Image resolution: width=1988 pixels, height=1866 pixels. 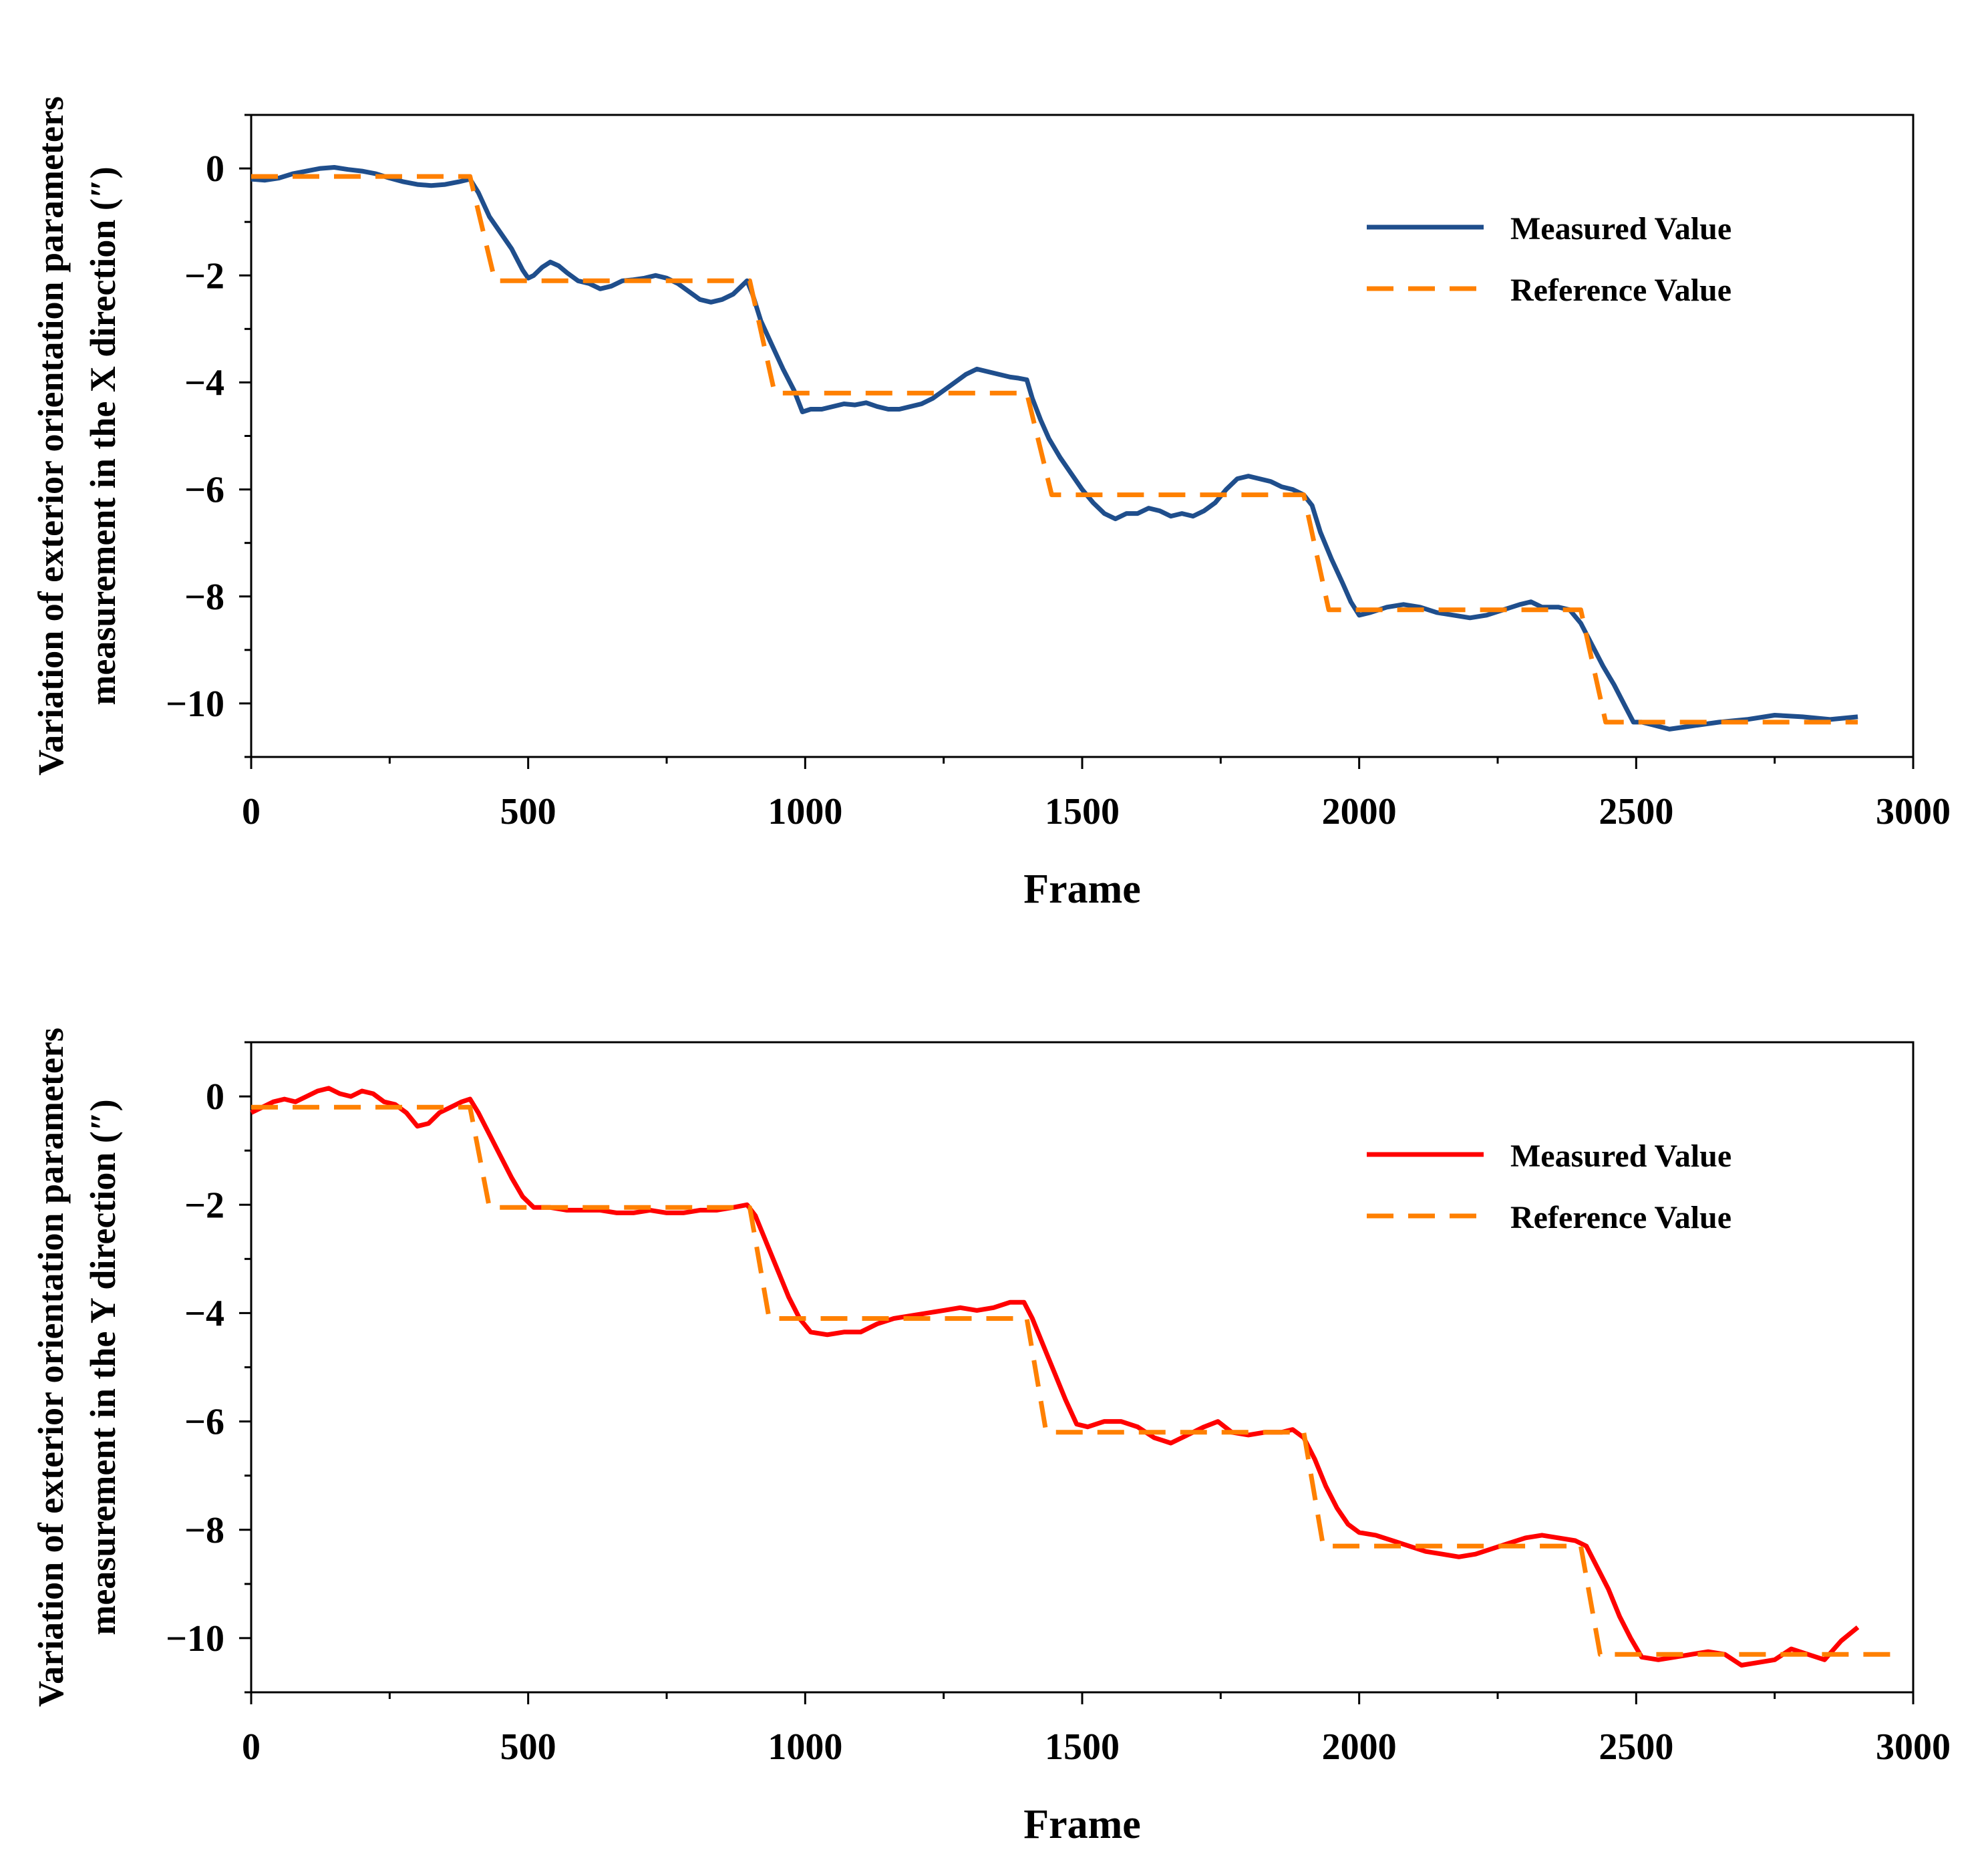 What do you see at coordinates (103, 435) in the screenshot?
I see `y-axis-label-line2: measurement in the X direction (″)` at bounding box center [103, 435].